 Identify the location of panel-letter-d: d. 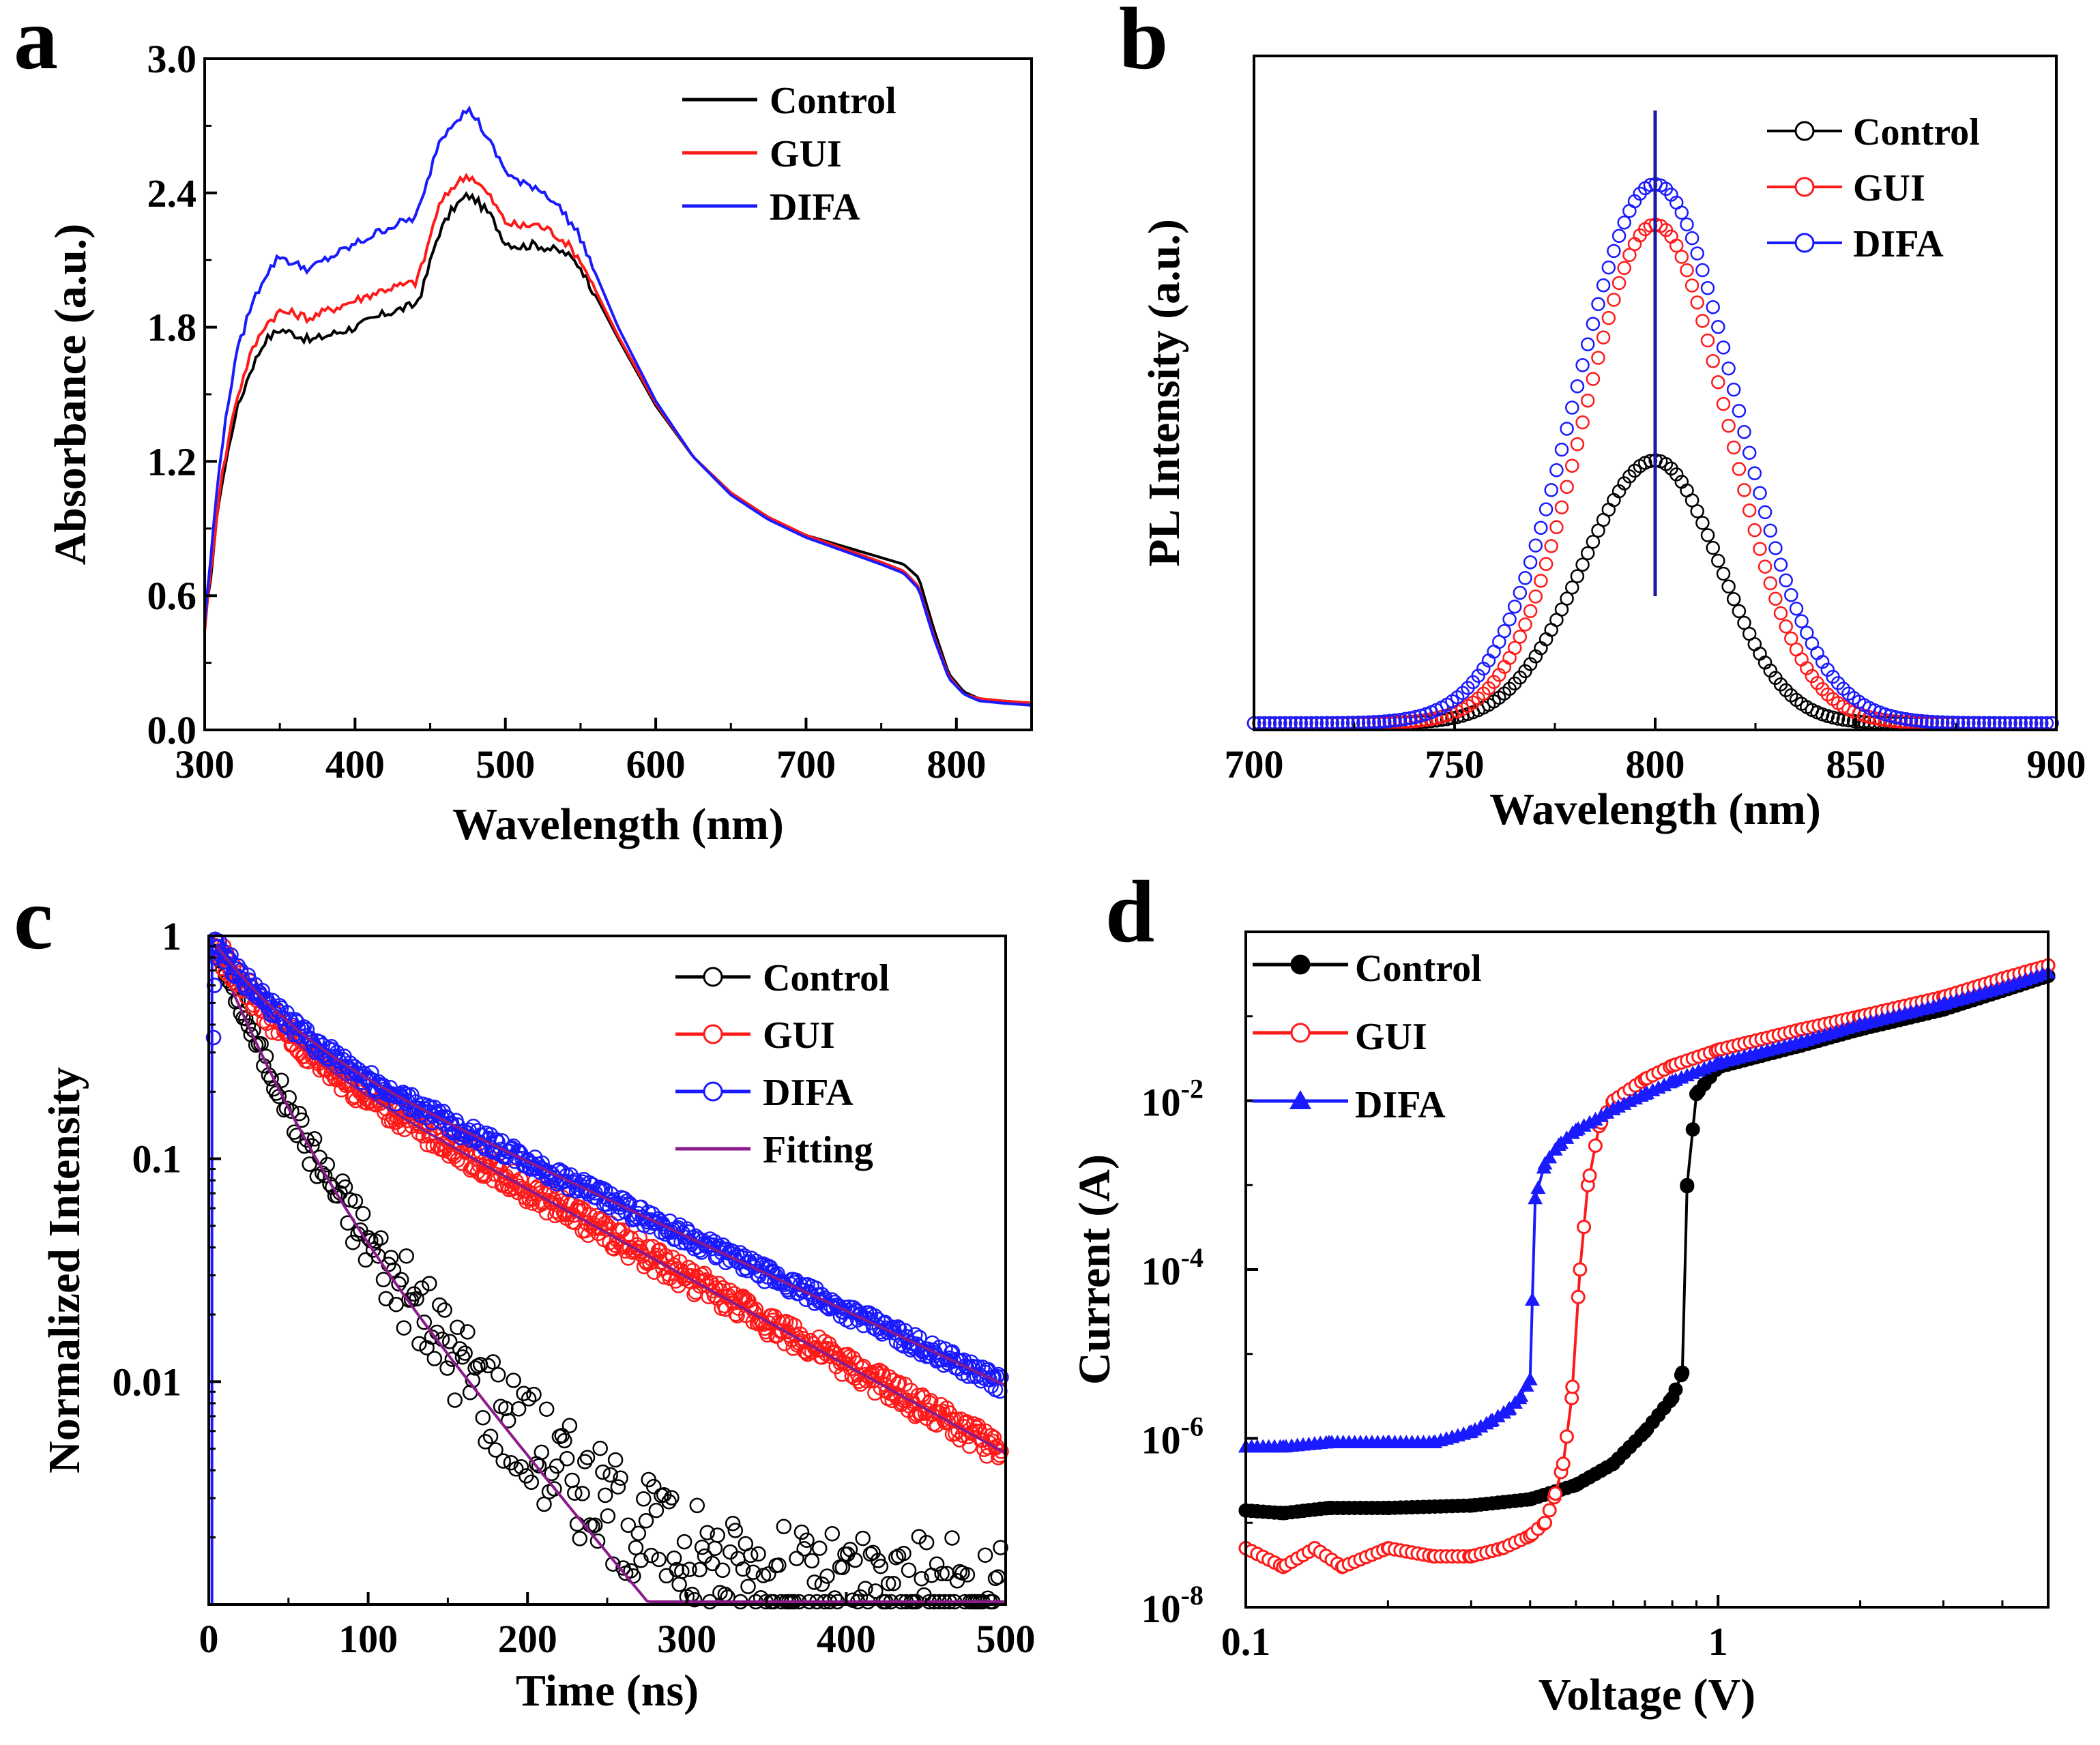
(1129, 912).